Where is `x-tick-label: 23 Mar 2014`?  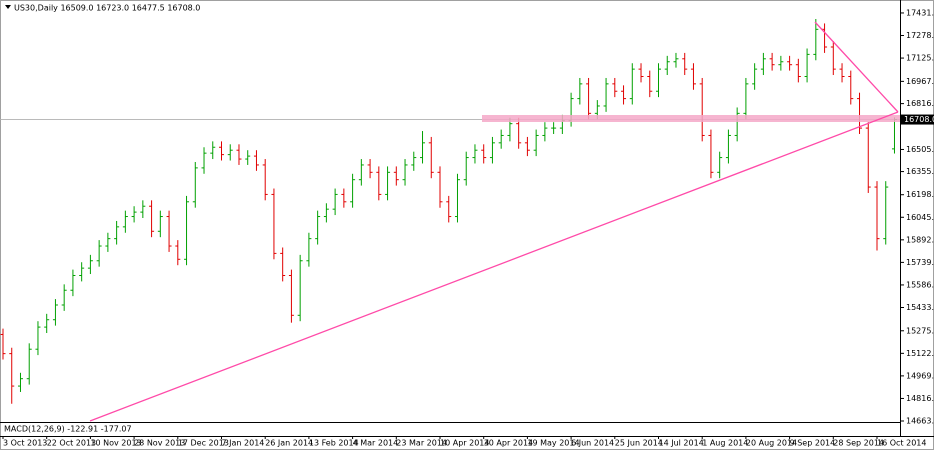
x-tick-label: 23 Mar 2014 is located at coordinates (421, 443).